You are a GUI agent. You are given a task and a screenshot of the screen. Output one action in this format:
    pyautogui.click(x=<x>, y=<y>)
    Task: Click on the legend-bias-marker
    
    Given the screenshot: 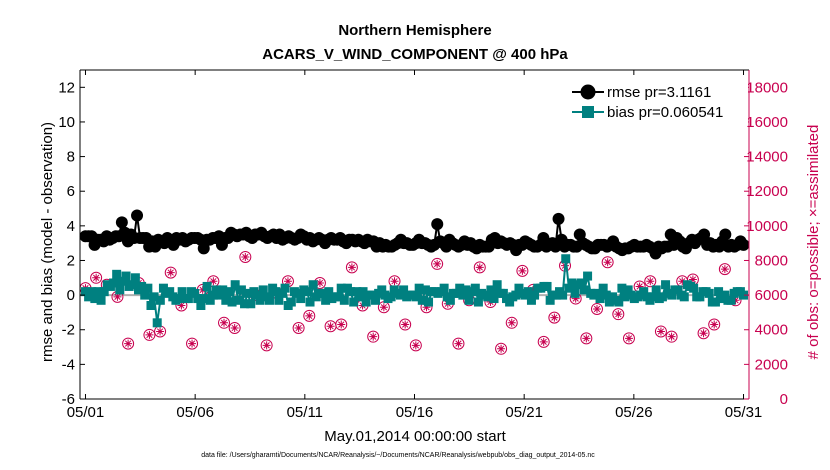 What is the action you would take?
    pyautogui.click(x=588, y=112)
    